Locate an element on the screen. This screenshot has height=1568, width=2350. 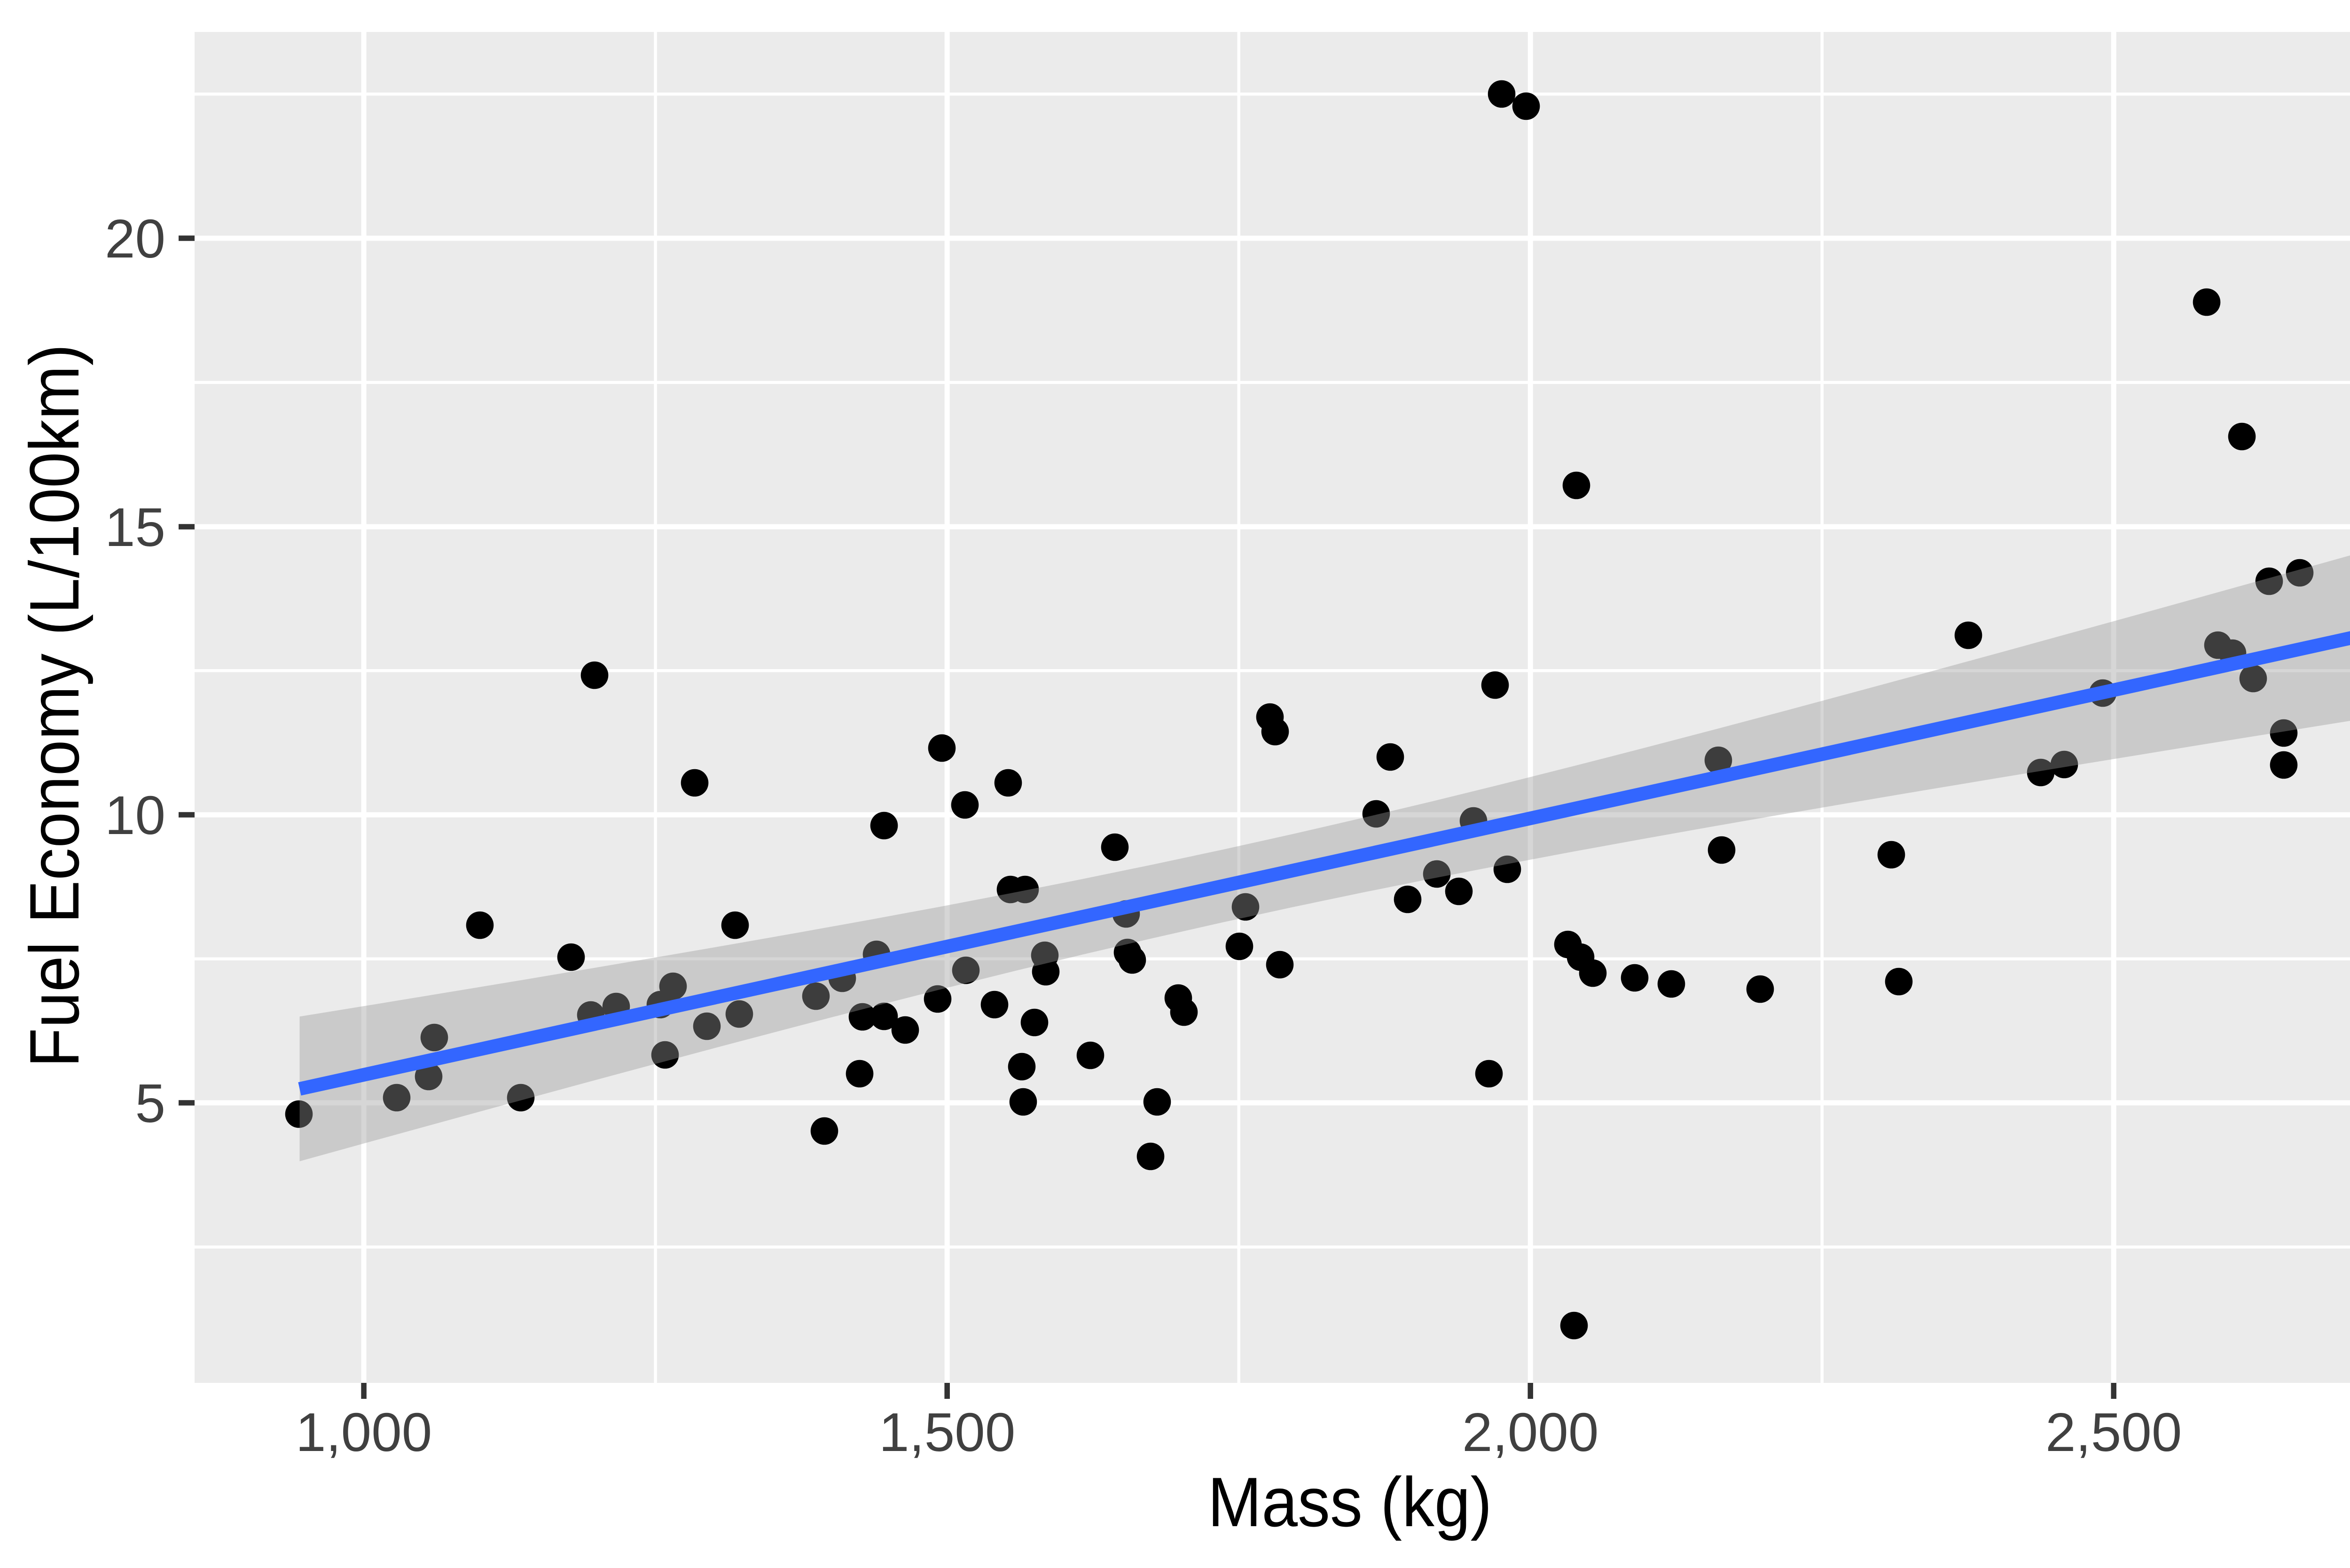
svg-text: 2,500 is located at coordinates (2113, 1433).